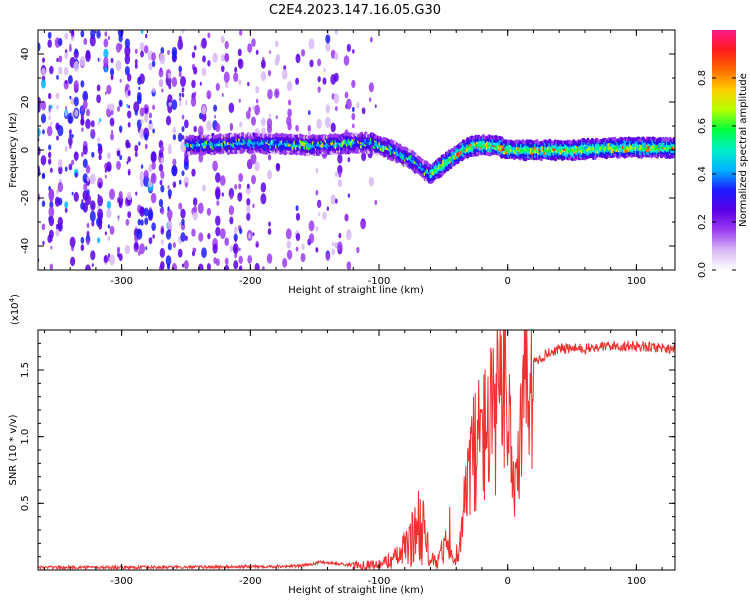  Describe the element at coordinates (121, 581) in the screenshot. I see `snr-xtick-label: -300` at that location.